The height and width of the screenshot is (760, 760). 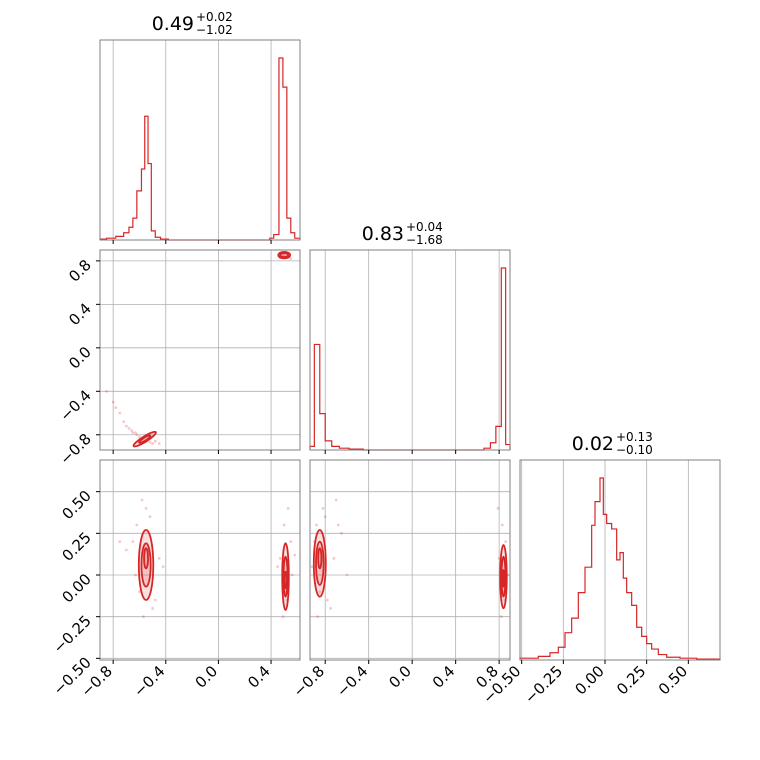 What do you see at coordinates (76, 505) in the screenshot?
I see `y-tick-label: 0.50` at bounding box center [76, 505].